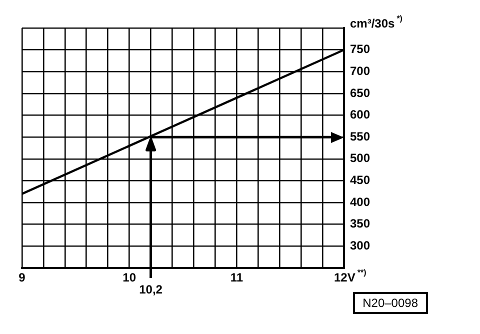 This screenshot has width=480, height=334. I want to click on y-tick-label: 300, so click(360, 245).